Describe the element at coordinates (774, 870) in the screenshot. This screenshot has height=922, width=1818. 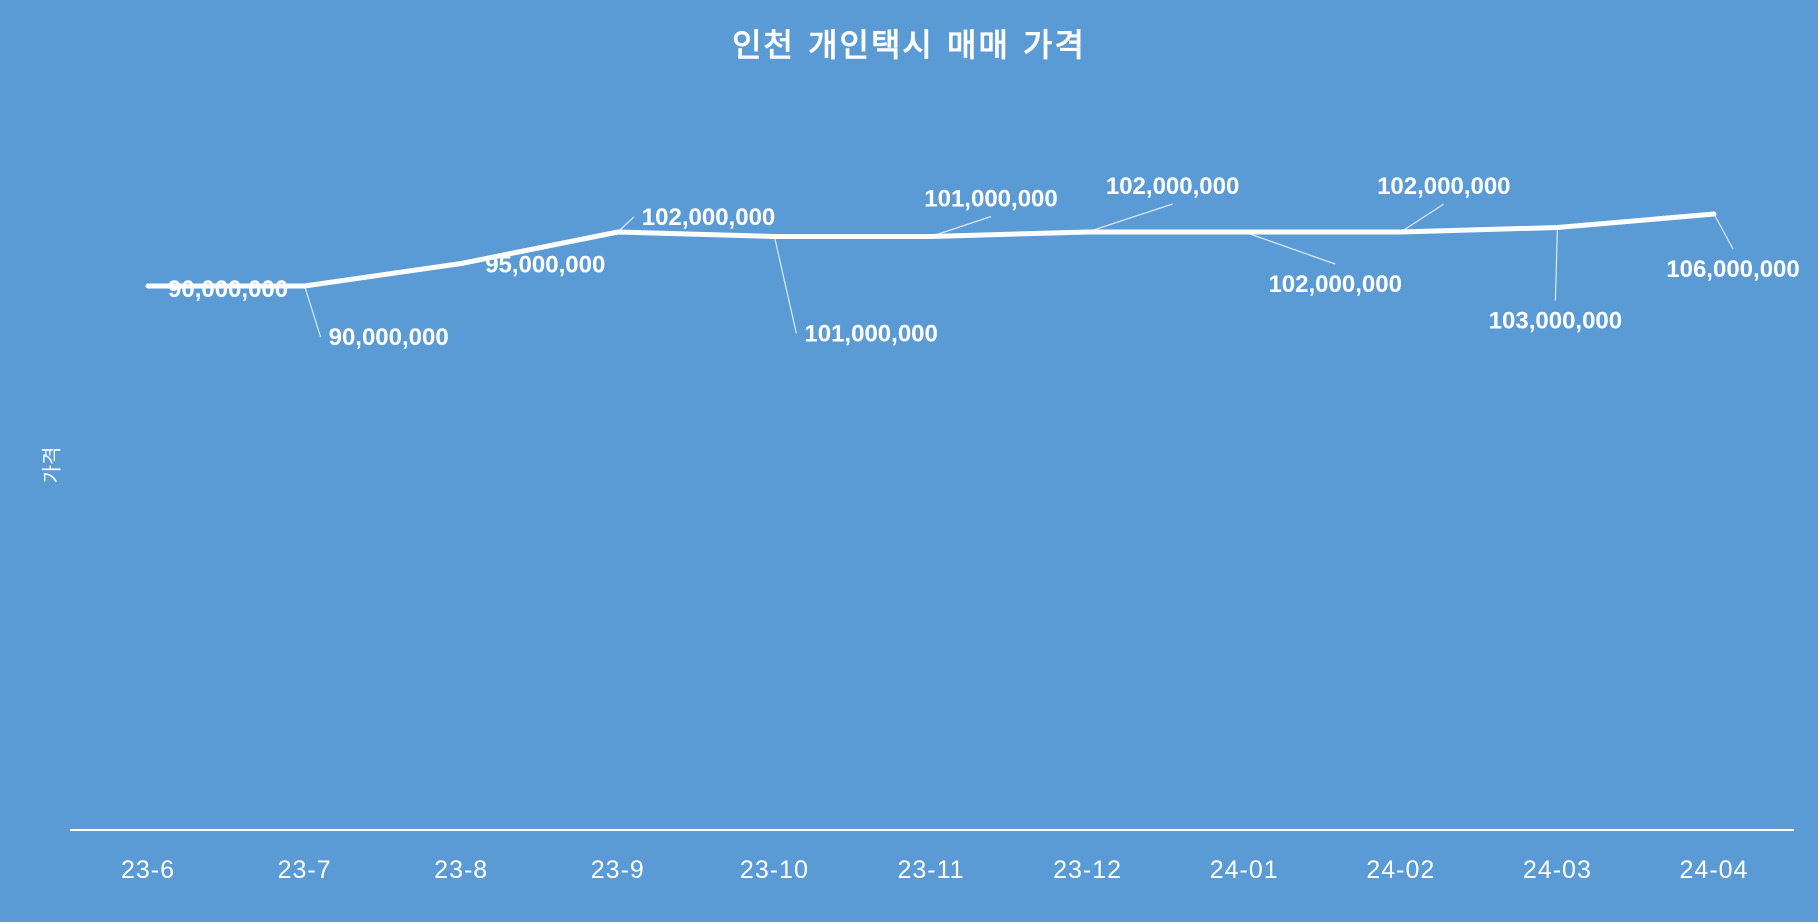
I see `x-tick-label: 23-10` at that location.